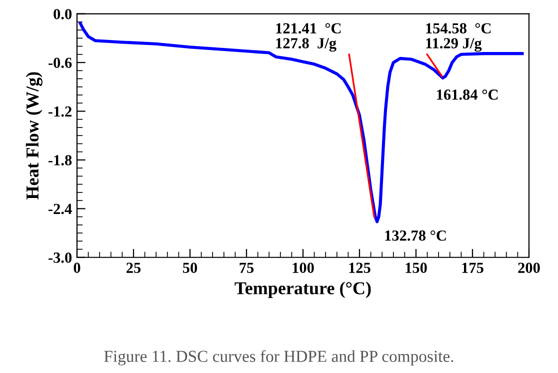  What do you see at coordinates (60, 63) in the screenshot?
I see `y-tick-label: -0.6` at bounding box center [60, 63].